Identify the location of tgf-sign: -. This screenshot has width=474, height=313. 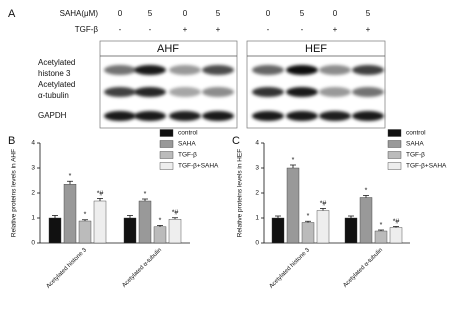
(150, 29).